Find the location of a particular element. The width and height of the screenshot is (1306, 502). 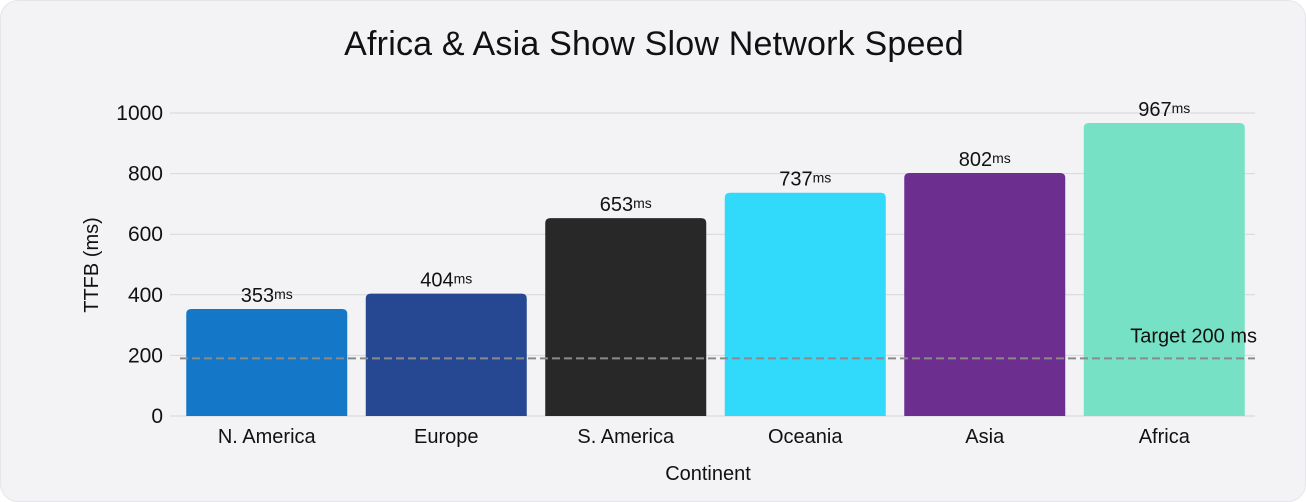

x-tick-label: N. America is located at coordinates (267, 437).